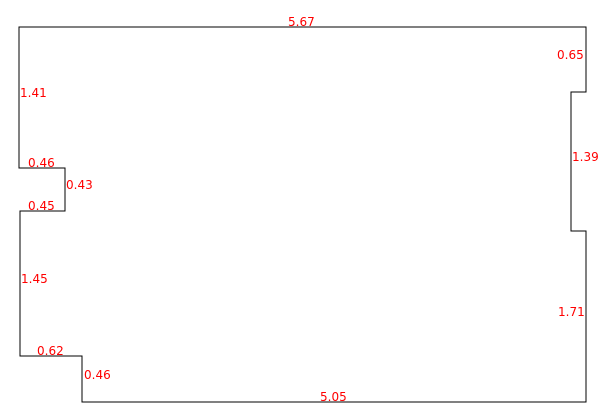  Describe the element at coordinates (571, 312) in the screenshot. I see `dim-label-right-bottom: 1.71` at that location.